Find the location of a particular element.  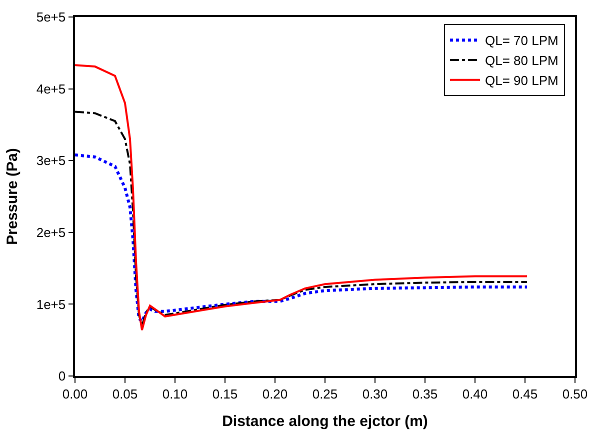

x-tick-label: 0.30 is located at coordinates (375, 394).